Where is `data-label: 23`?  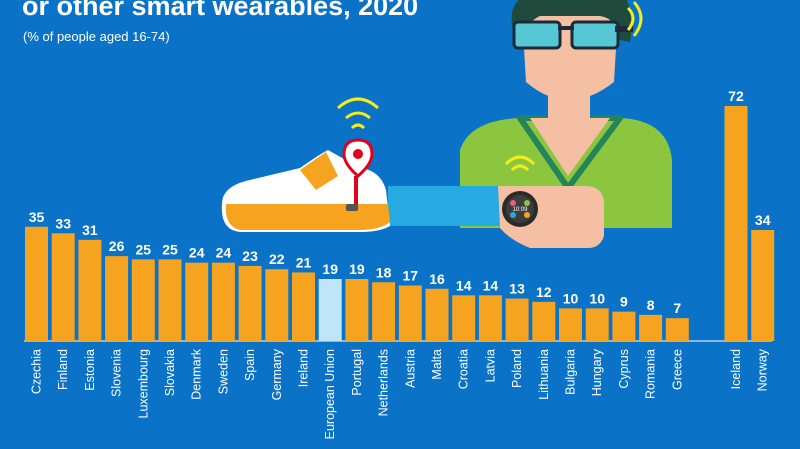 data-label: 23 is located at coordinates (250, 256).